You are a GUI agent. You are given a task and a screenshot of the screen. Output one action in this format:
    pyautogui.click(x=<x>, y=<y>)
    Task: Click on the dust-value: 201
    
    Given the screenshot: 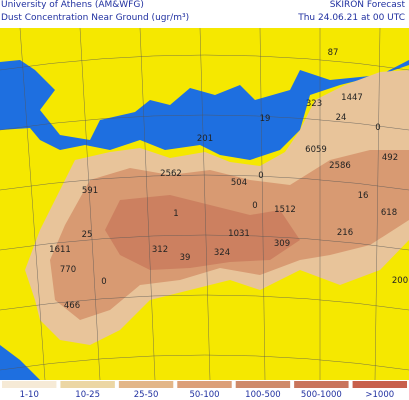 What is the action you would take?
    pyautogui.click(x=205, y=139)
    